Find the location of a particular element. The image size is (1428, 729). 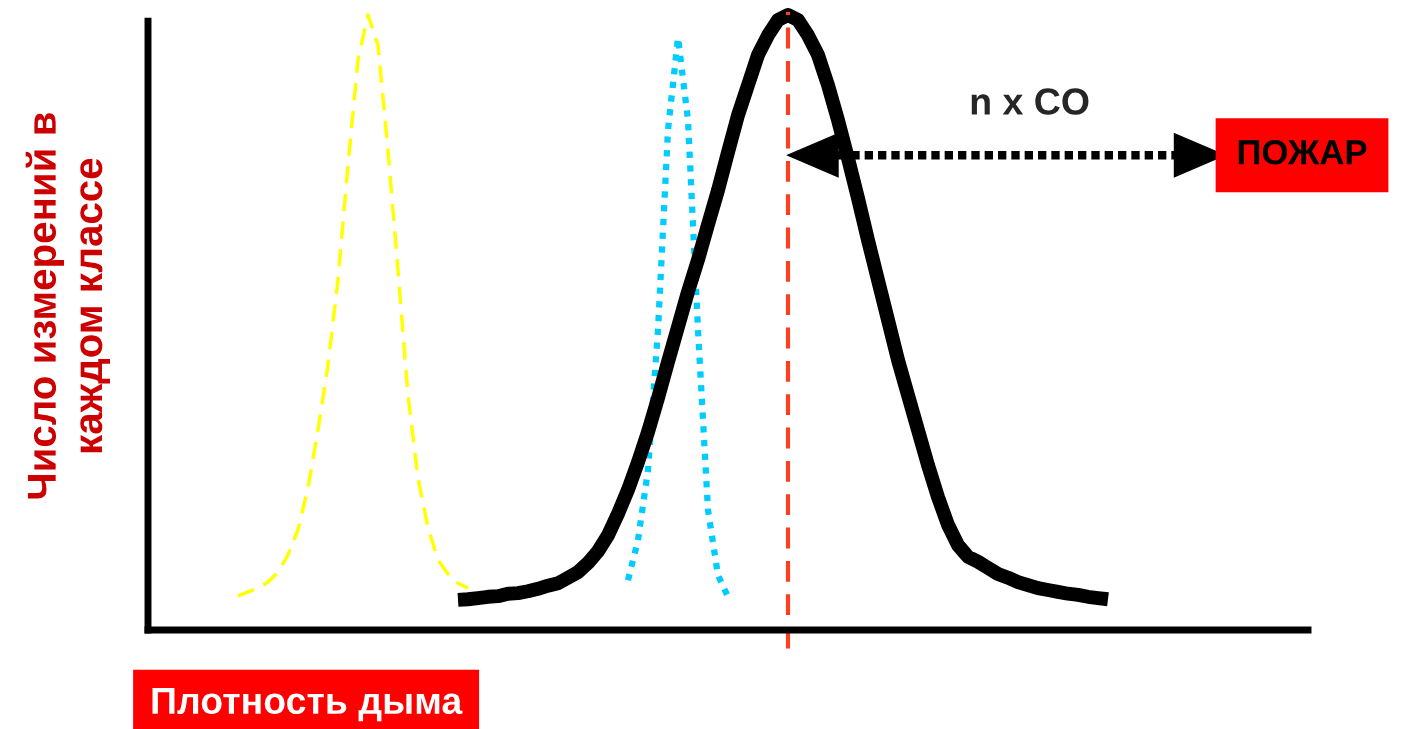

x-axis-title: Плотность дыма is located at coordinates (307, 704).